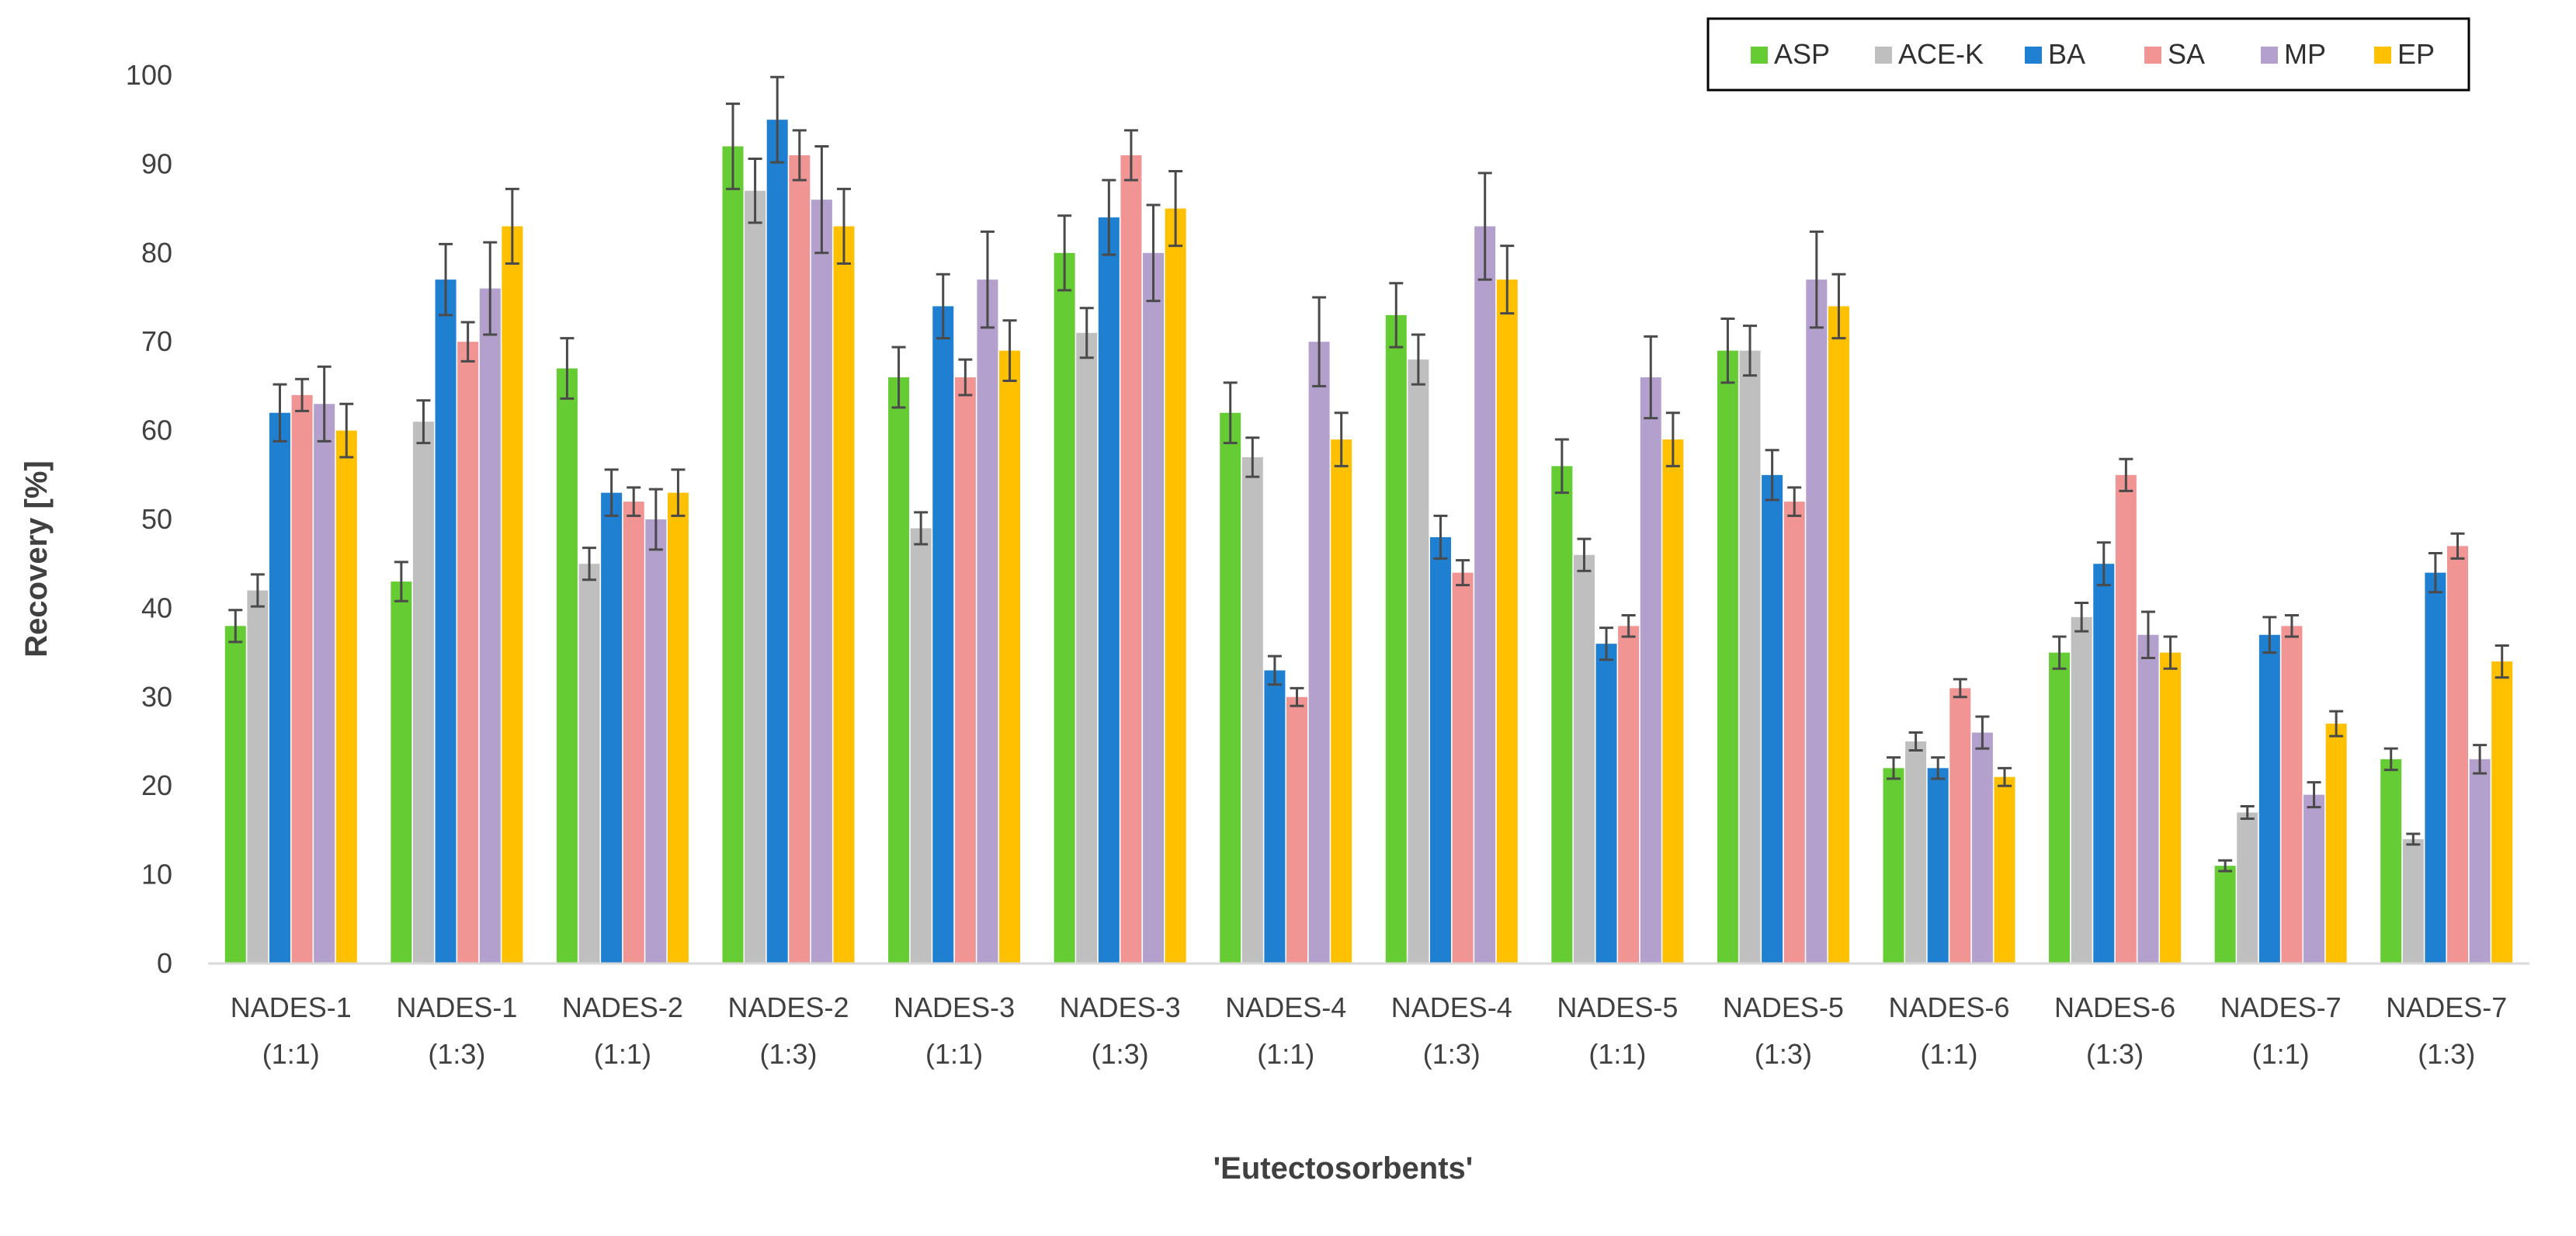 This screenshot has height=1236, width=2576. What do you see at coordinates (36, 558) in the screenshot?
I see `y-axis-title: Recovery [%]` at bounding box center [36, 558].